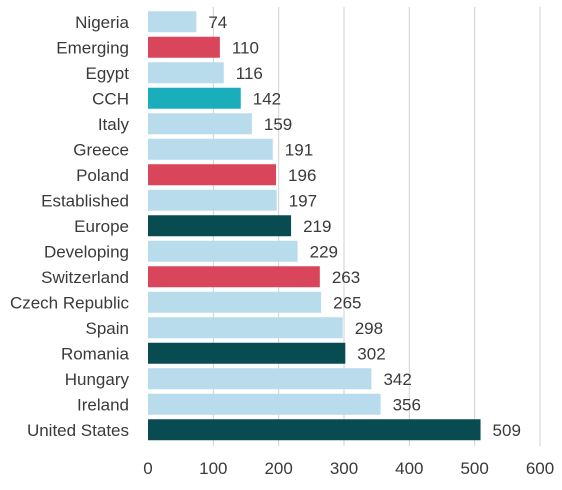  I want to click on x-tick-label: 400, so click(409, 468).